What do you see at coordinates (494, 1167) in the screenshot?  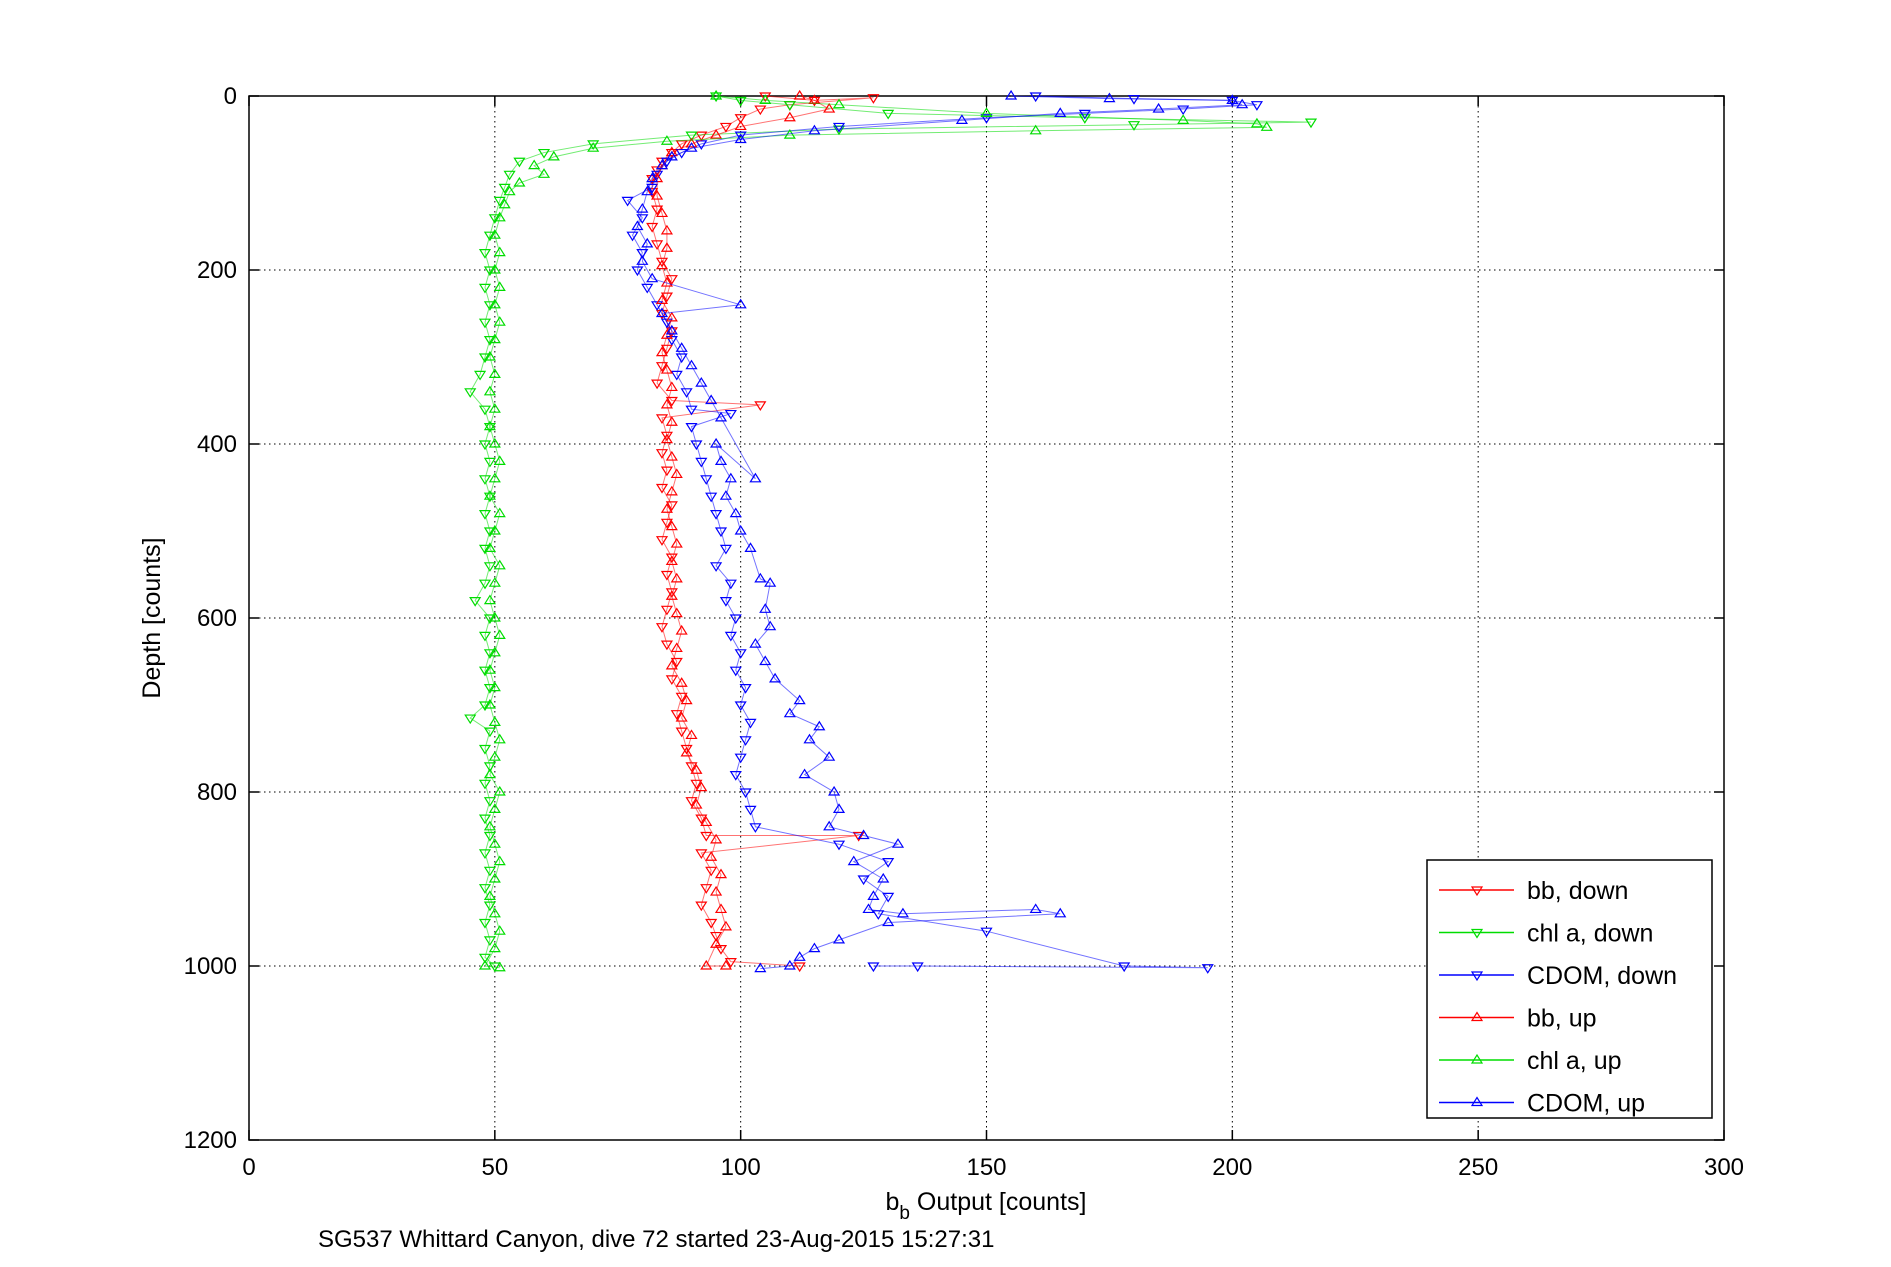 I see `x-tick-label: 50` at bounding box center [494, 1167].